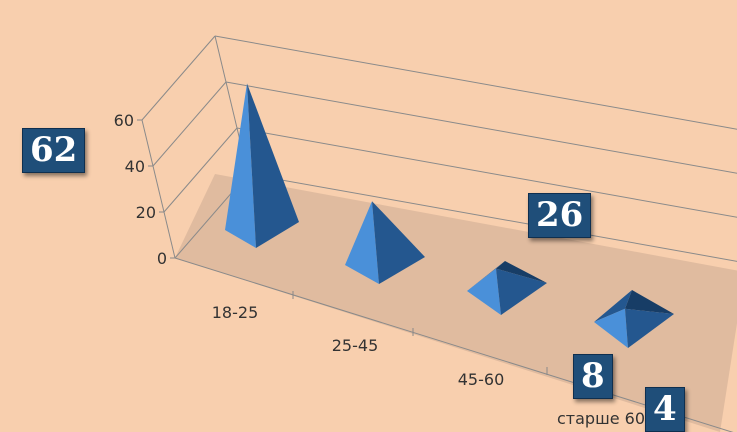 The image size is (737, 432). I want to click on pyramid-3-side-face, so click(649, 328).